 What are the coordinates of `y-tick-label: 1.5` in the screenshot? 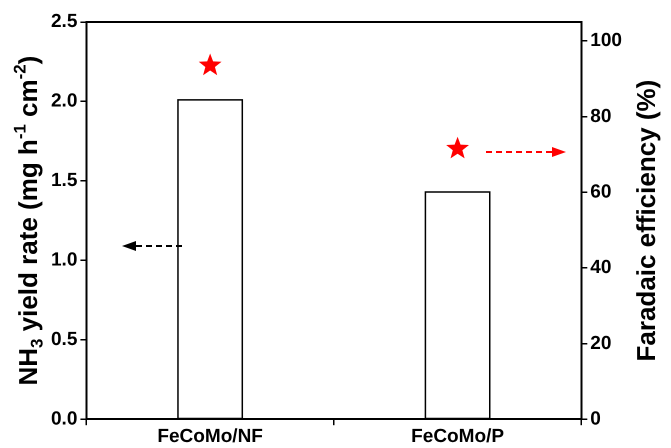 It's located at (64, 181).